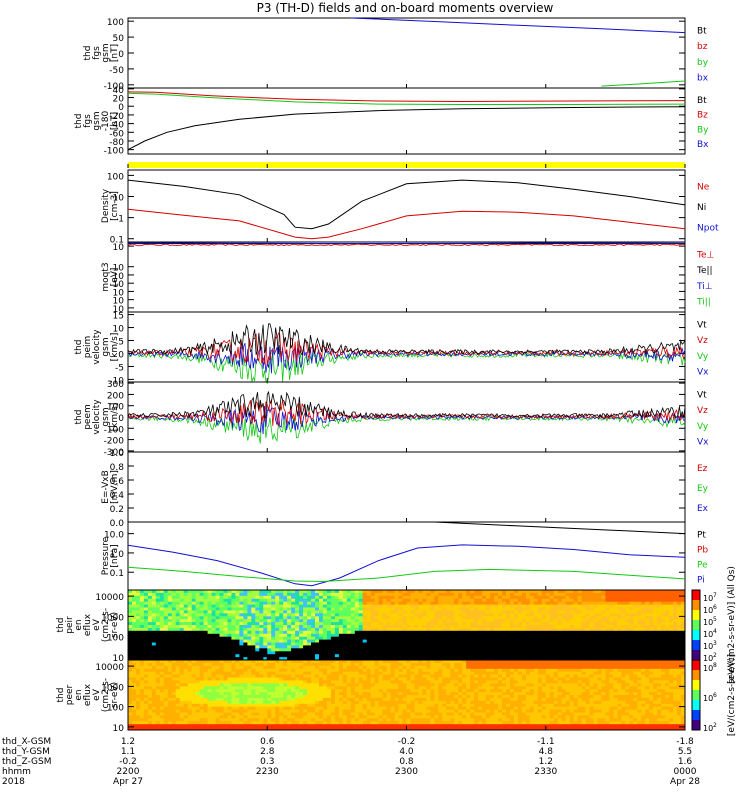 This screenshot has height=800, width=750. What do you see at coordinates (406, 128) in the screenshot?
I see `series-bx-line` at bounding box center [406, 128].